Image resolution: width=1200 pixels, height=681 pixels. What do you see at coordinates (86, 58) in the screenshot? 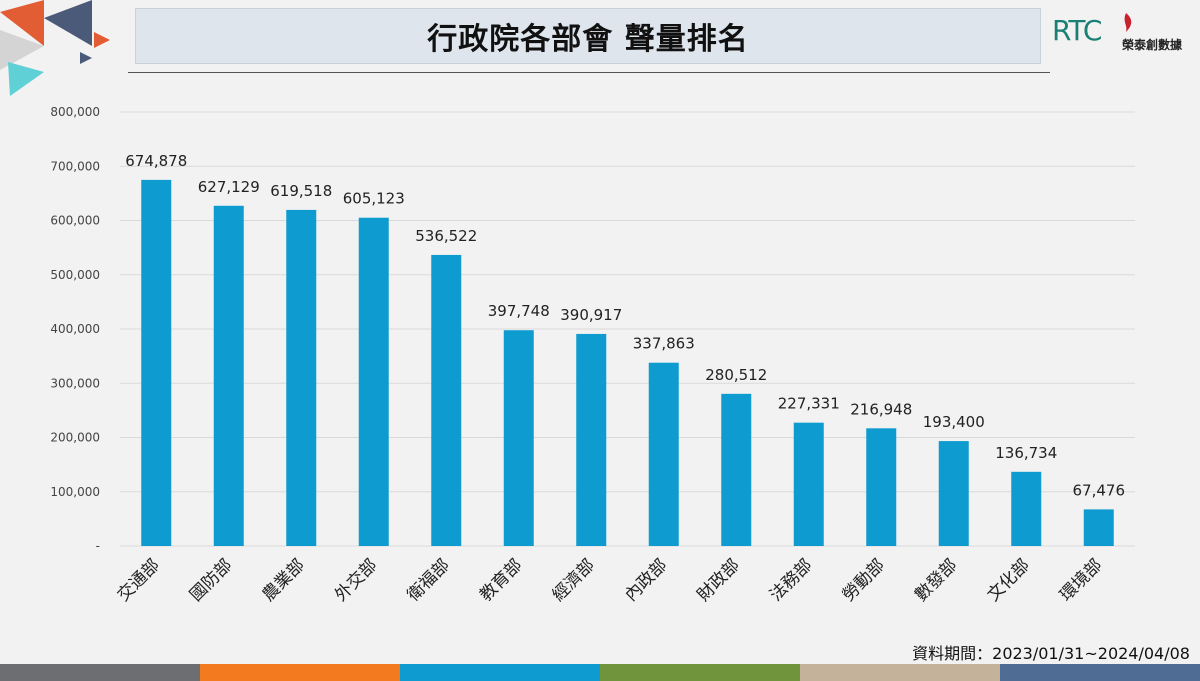
I see `small-dark-triangle-shape` at bounding box center [86, 58].